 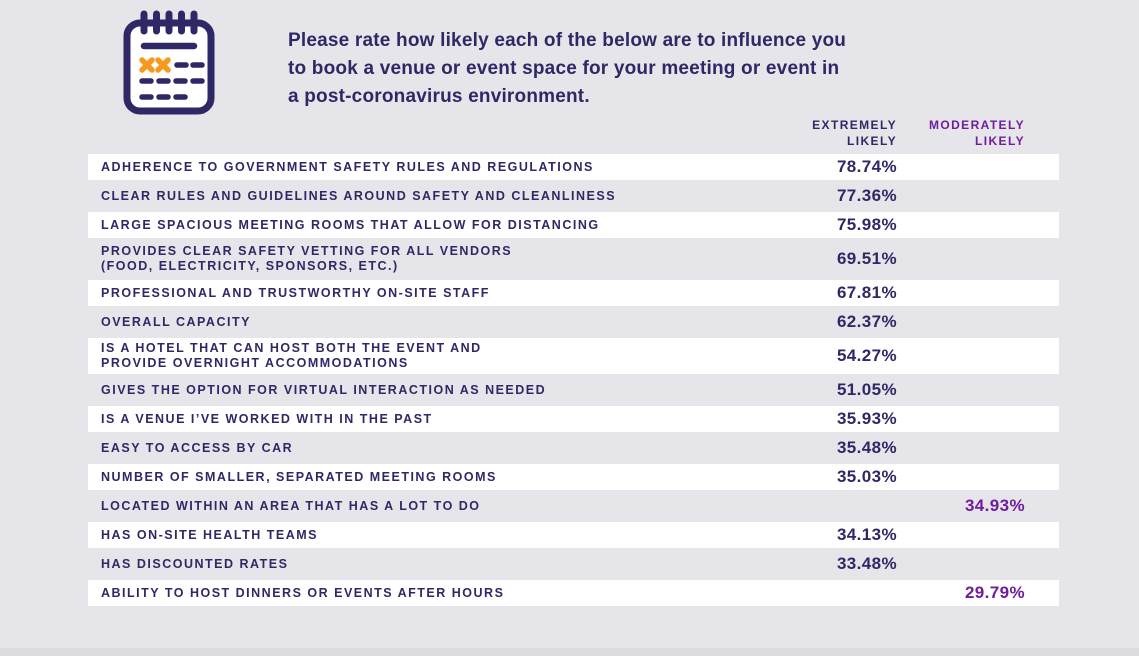 I want to click on extremely-likely-value: 67.81%, so click(x=866, y=292).